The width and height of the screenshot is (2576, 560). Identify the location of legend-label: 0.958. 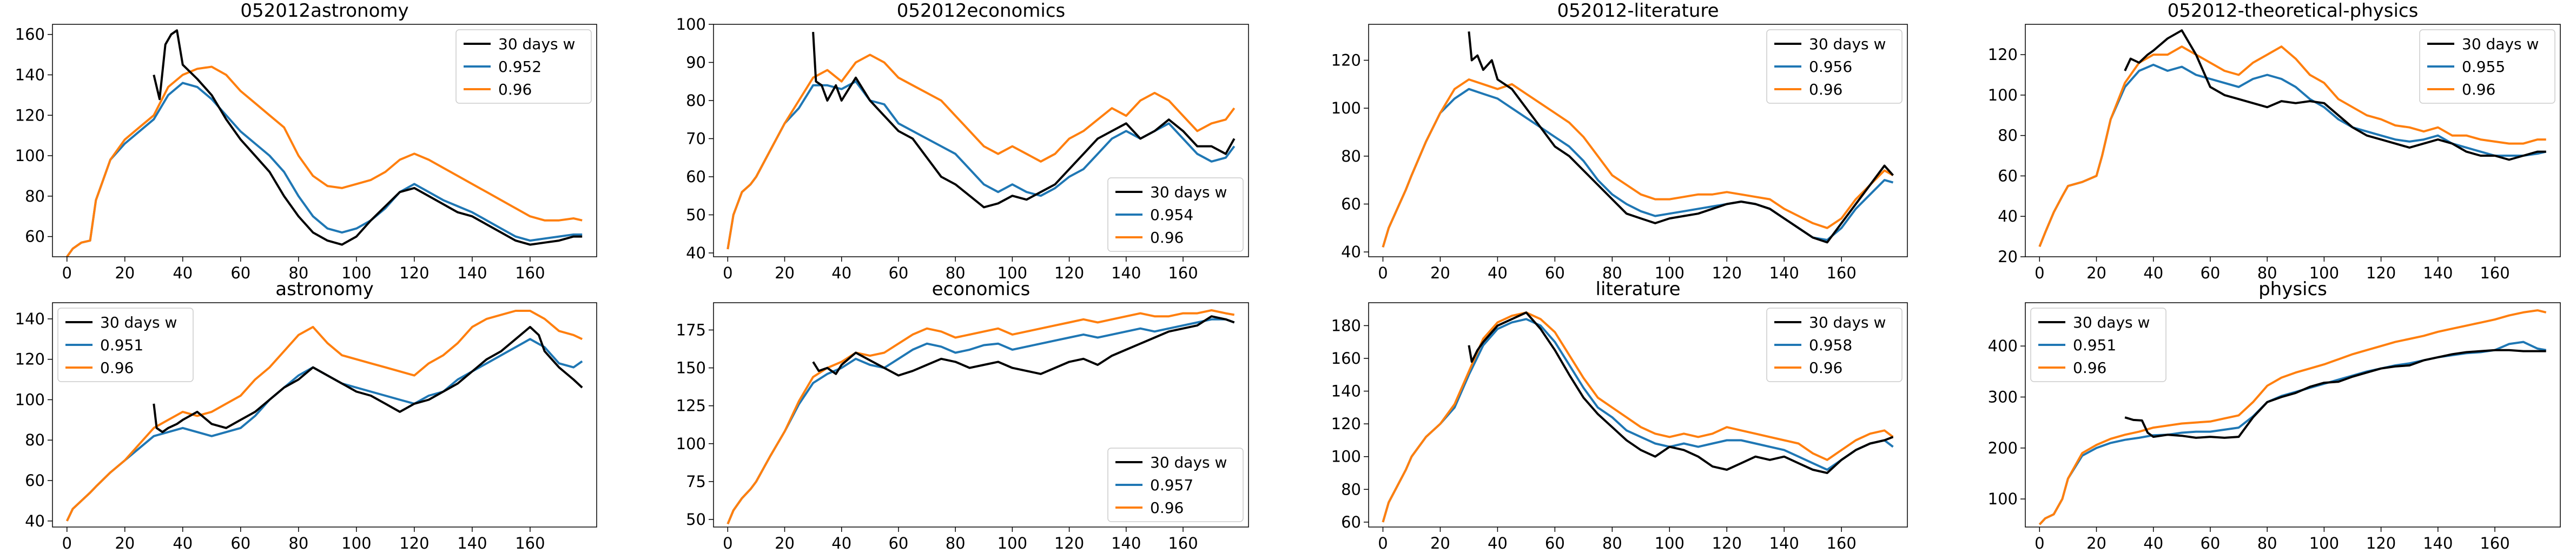
(1830, 345).